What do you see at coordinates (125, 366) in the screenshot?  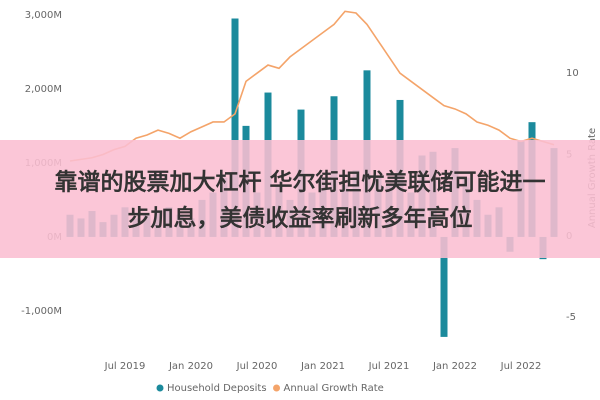 I see `x-tick-label: Jul 2019` at bounding box center [125, 366].